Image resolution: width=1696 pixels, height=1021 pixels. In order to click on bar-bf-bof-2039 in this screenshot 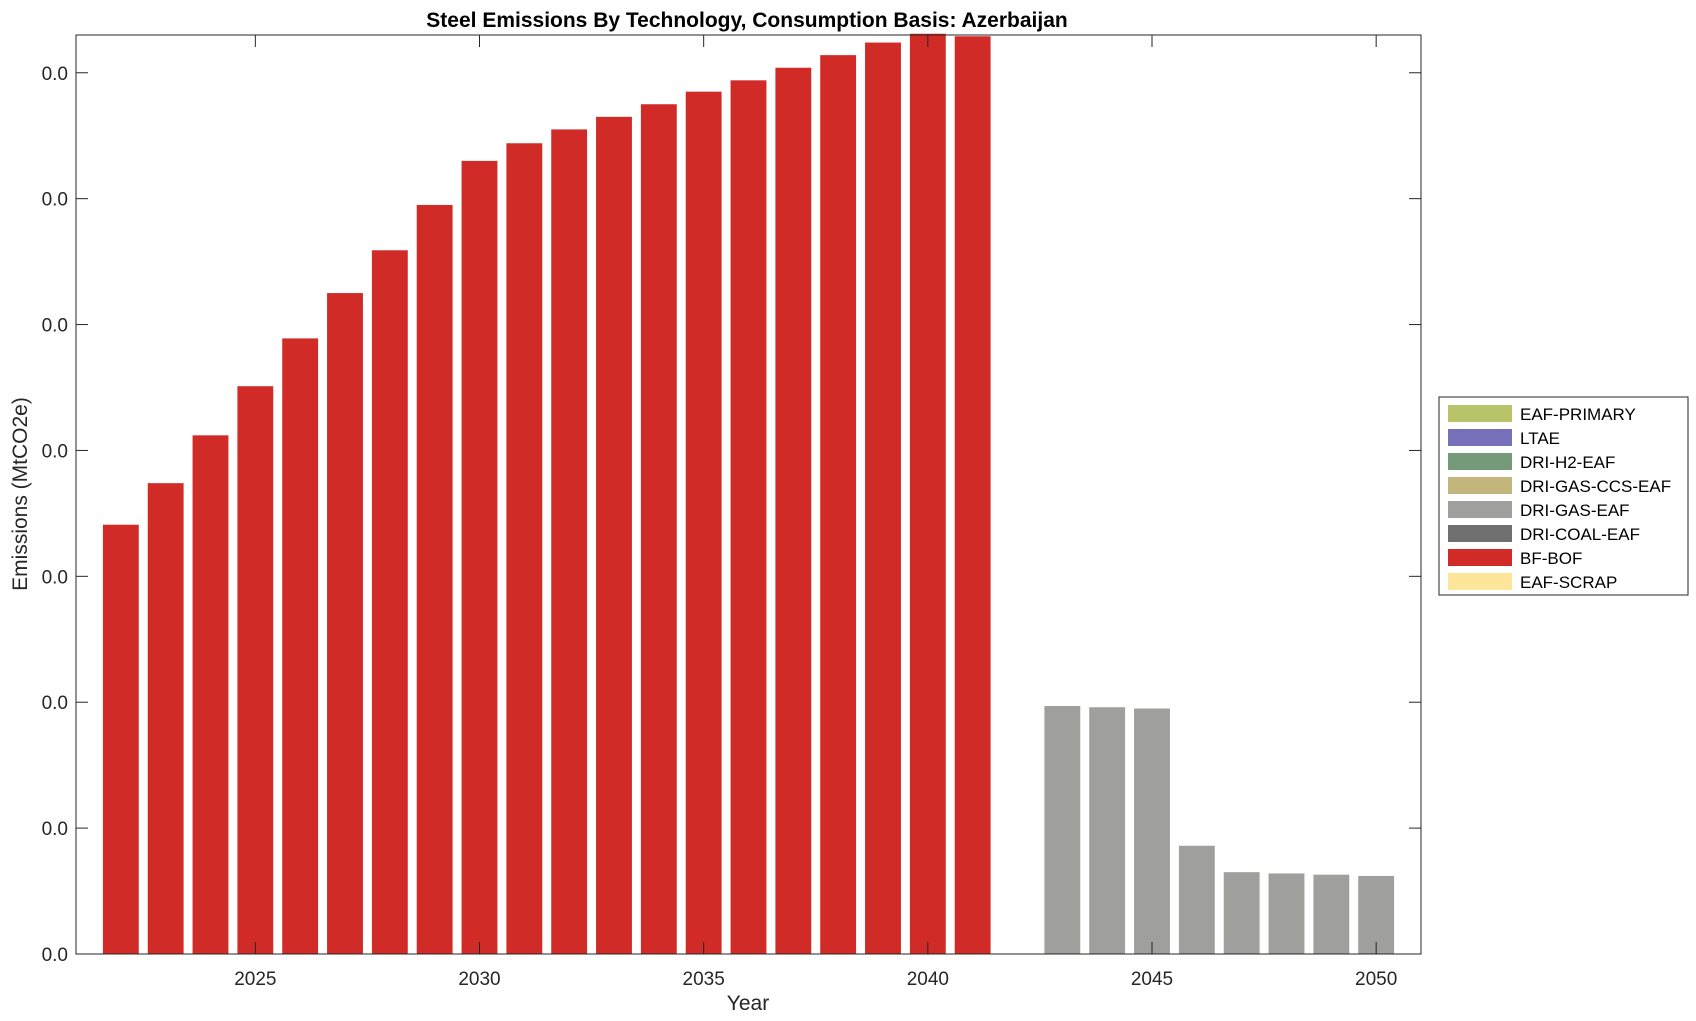, I will do `click(883, 498)`.